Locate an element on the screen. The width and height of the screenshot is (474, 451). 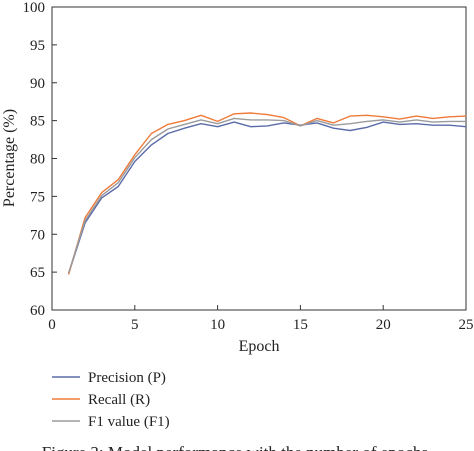
y-tick-label: 100 is located at coordinates (34, 8).